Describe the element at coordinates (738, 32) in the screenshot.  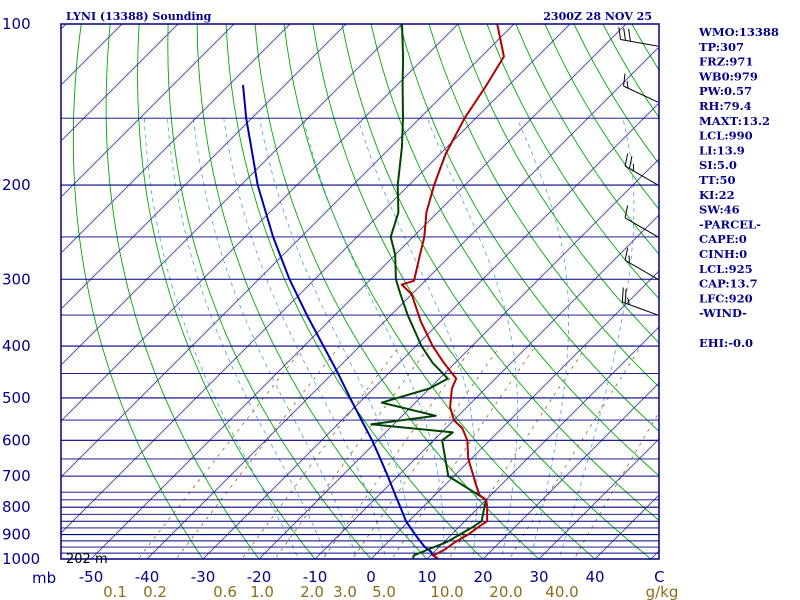
I see `index-value: WMO:13388` at that location.